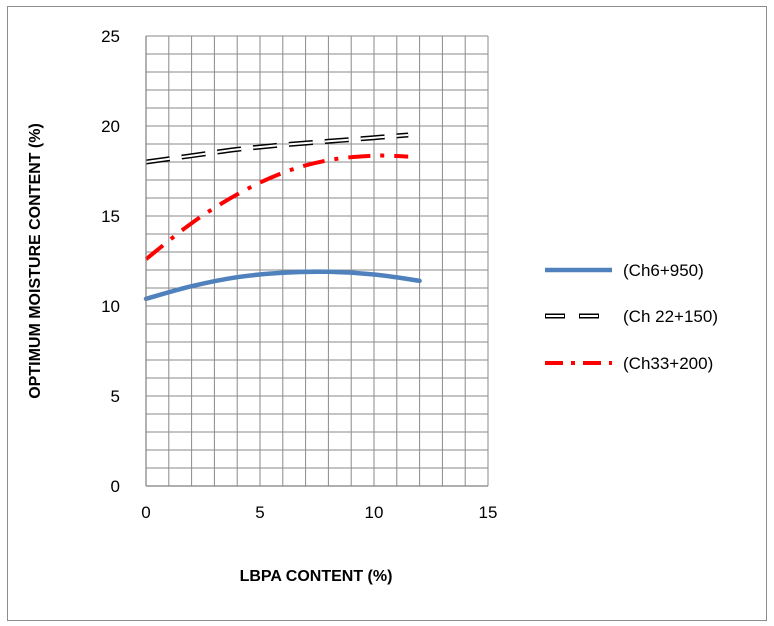 Image resolution: width=774 pixels, height=626 pixels. What do you see at coordinates (35, 261) in the screenshot?
I see `y-axis-title: OPTIMUM MOISTURE CONTENT (%)` at bounding box center [35, 261].